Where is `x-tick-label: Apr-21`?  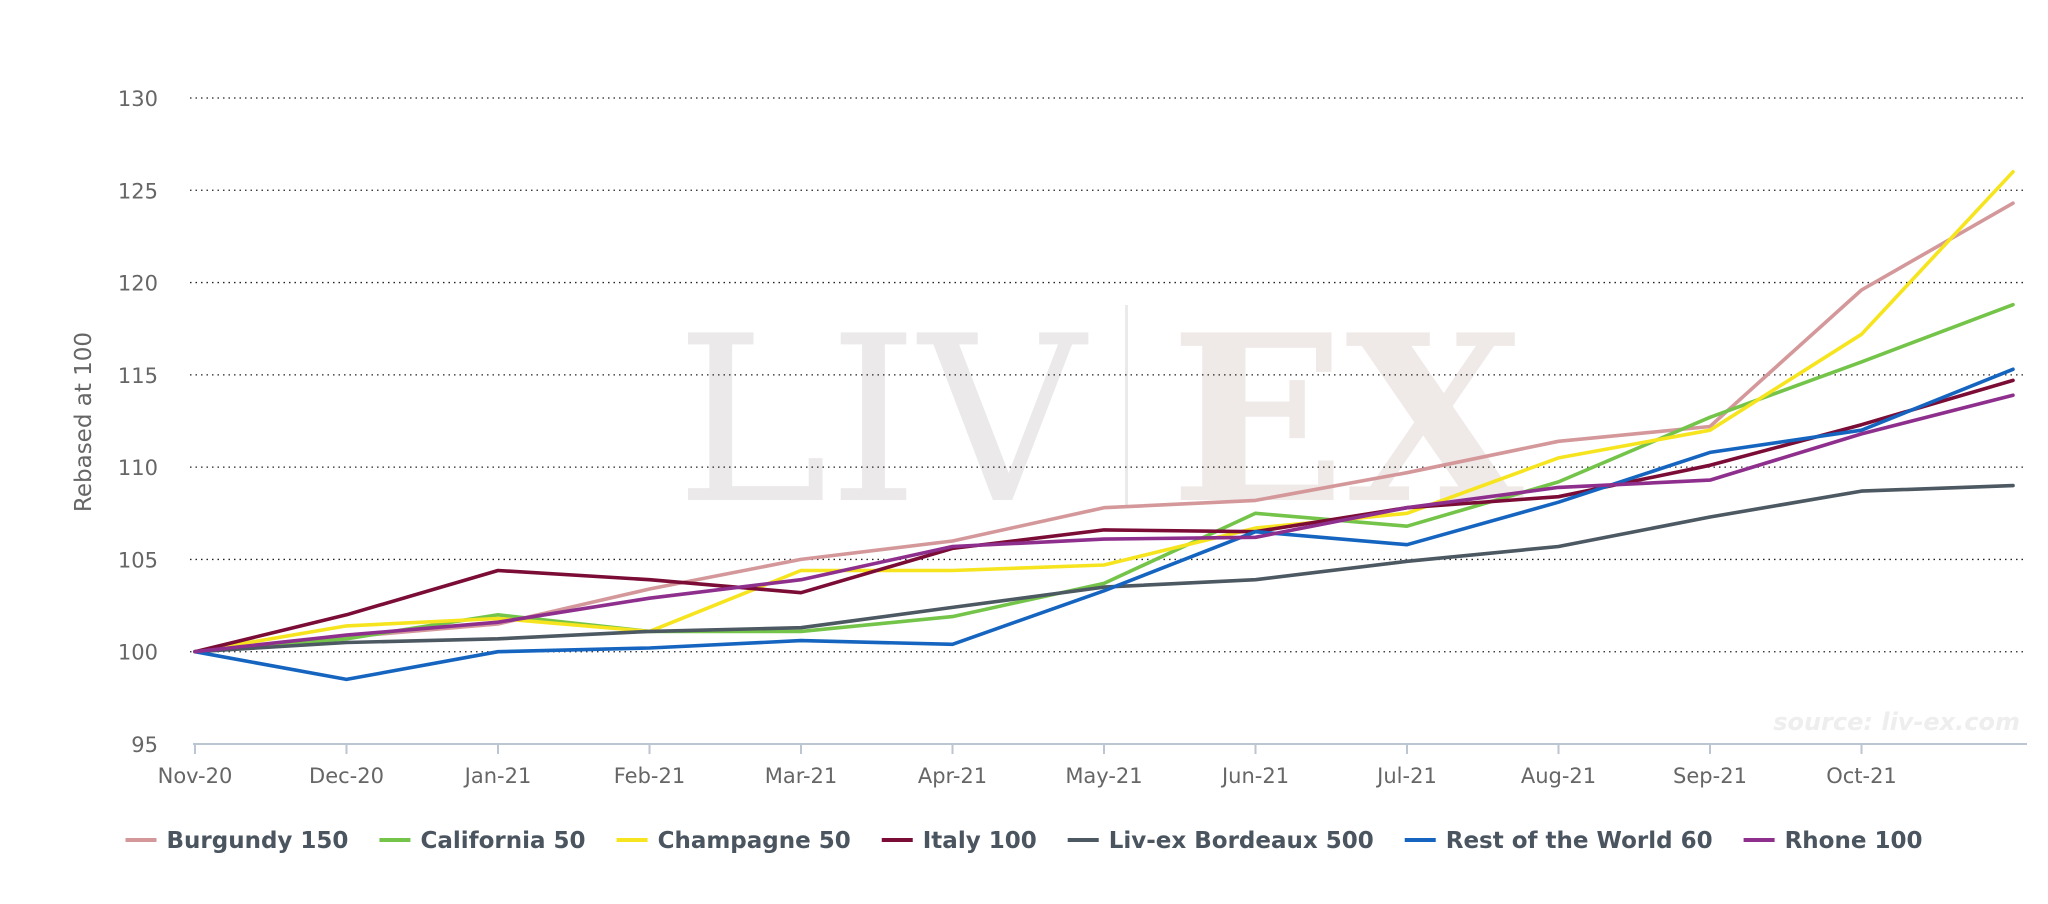 x-tick-label: Apr-21 is located at coordinates (952, 776).